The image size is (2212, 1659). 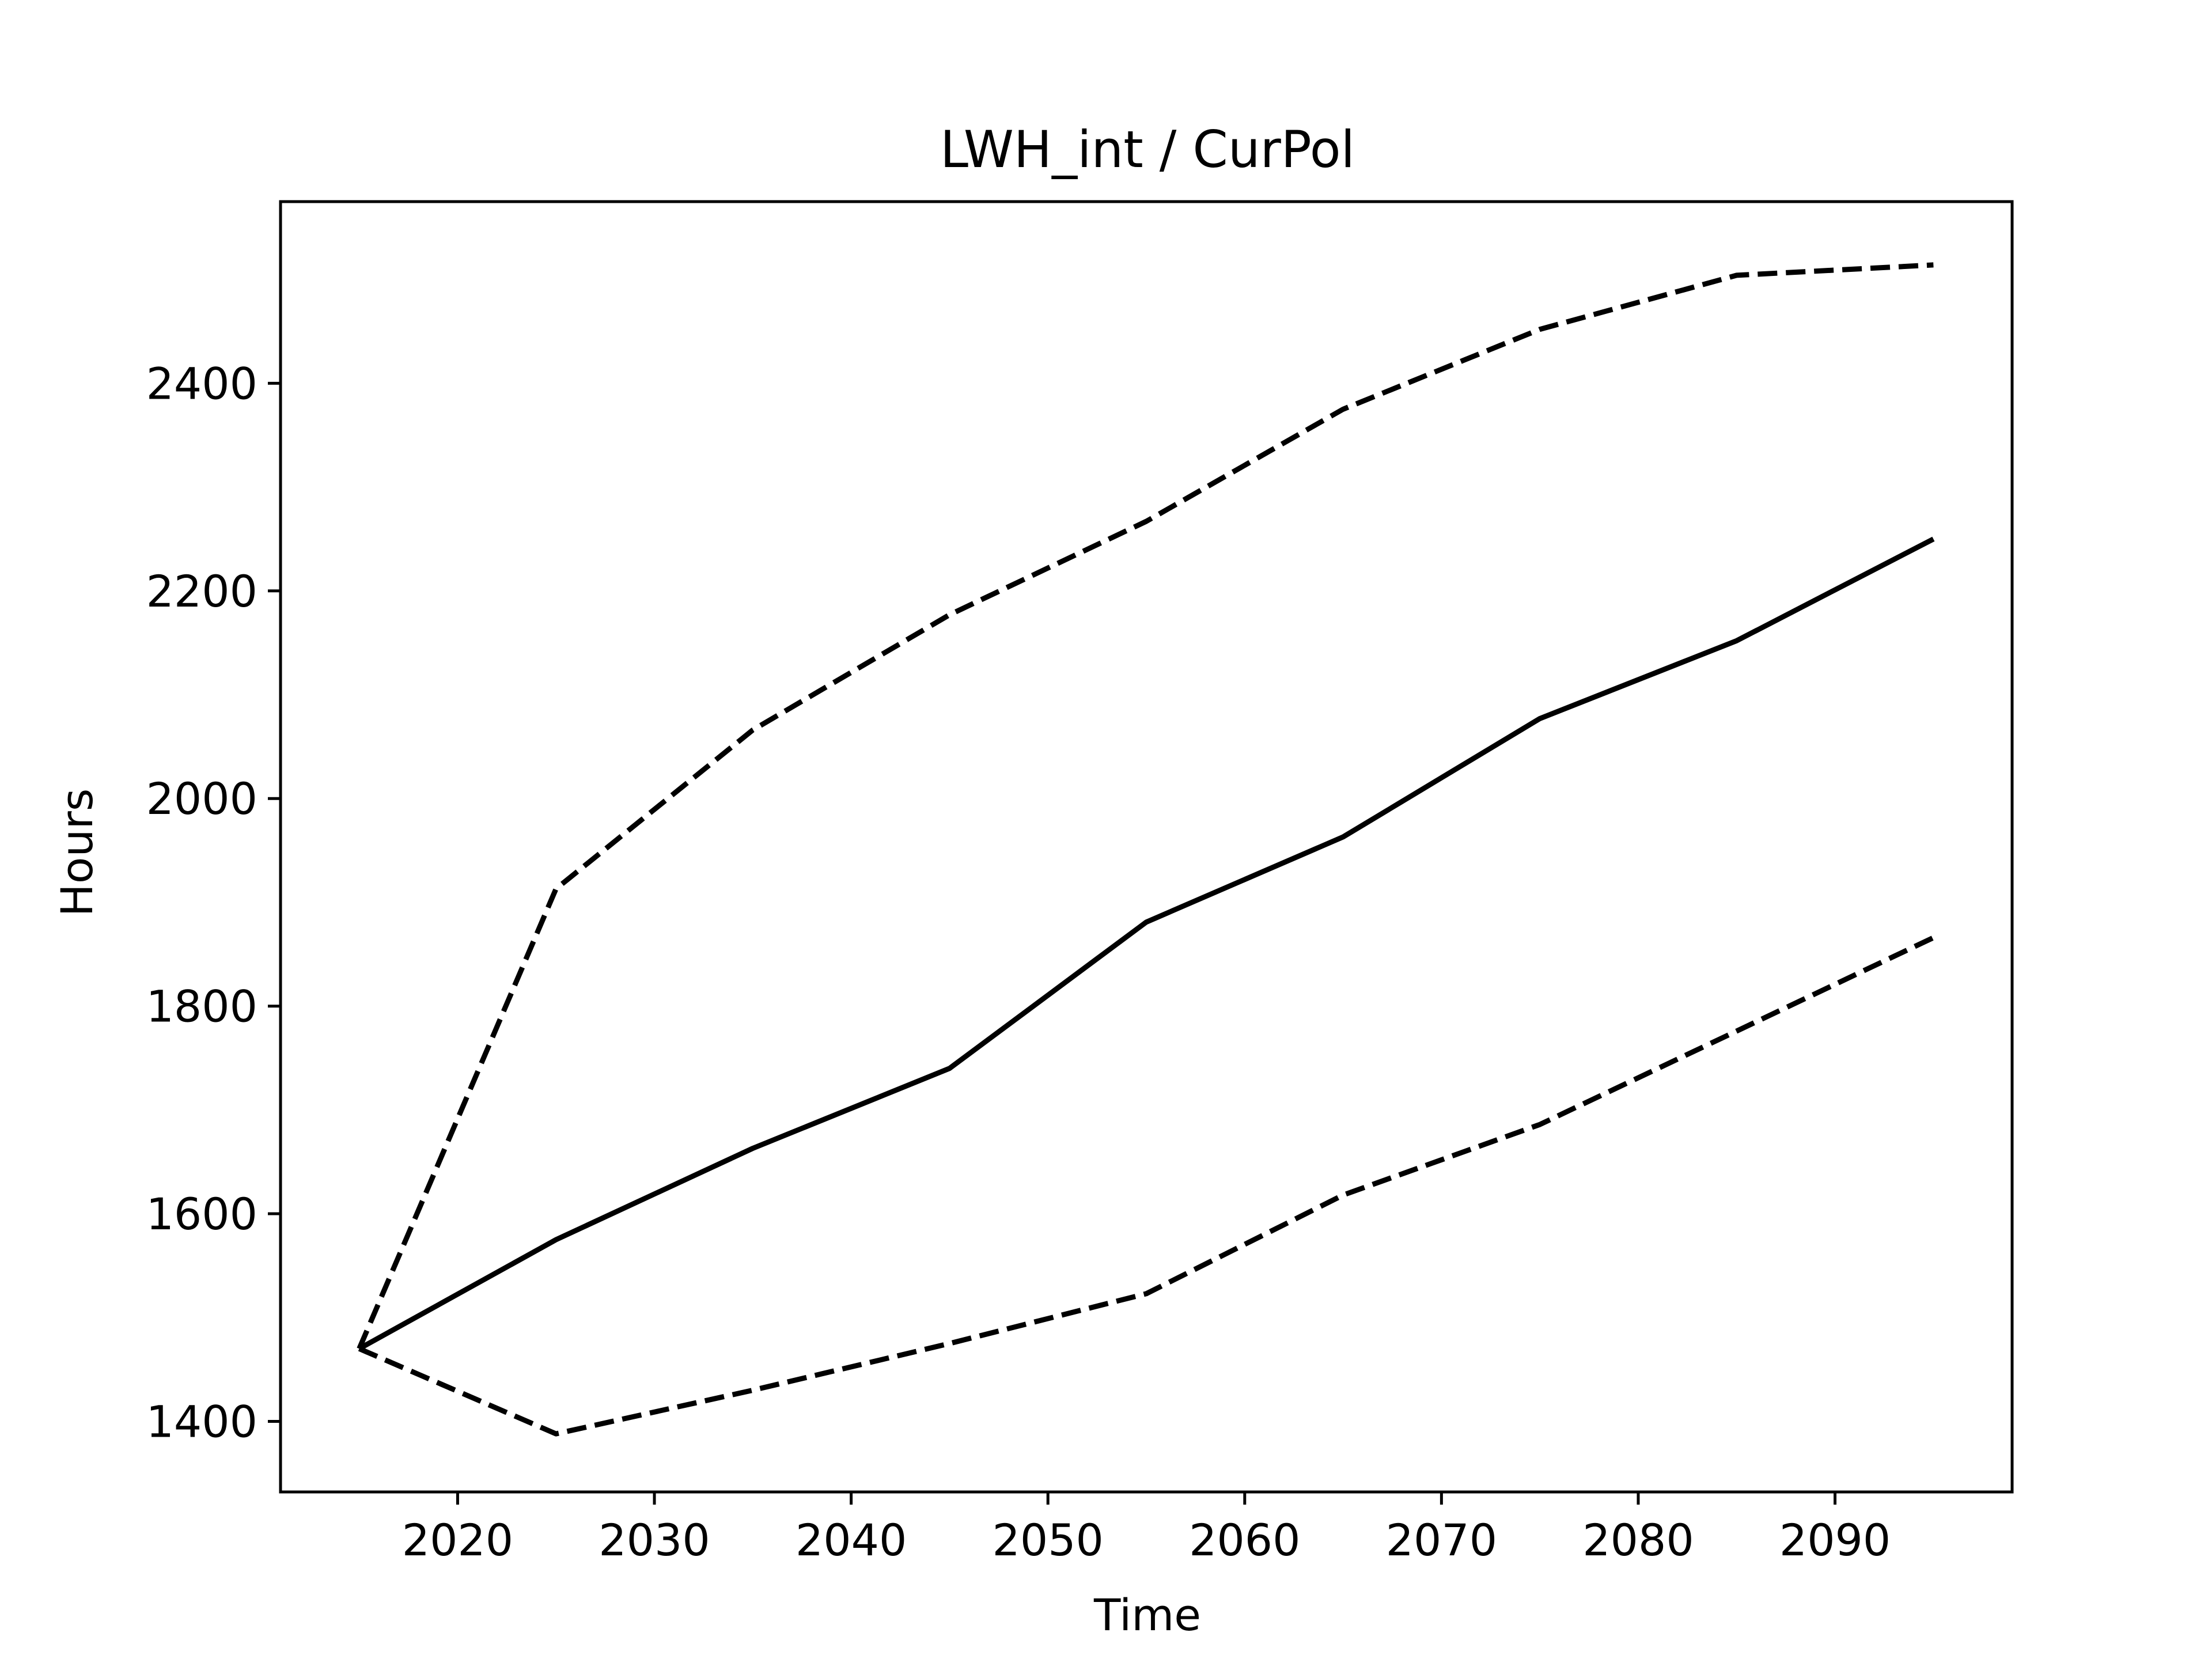 I want to click on chart-title: LWH_int / CurPol, so click(x=1147, y=149).